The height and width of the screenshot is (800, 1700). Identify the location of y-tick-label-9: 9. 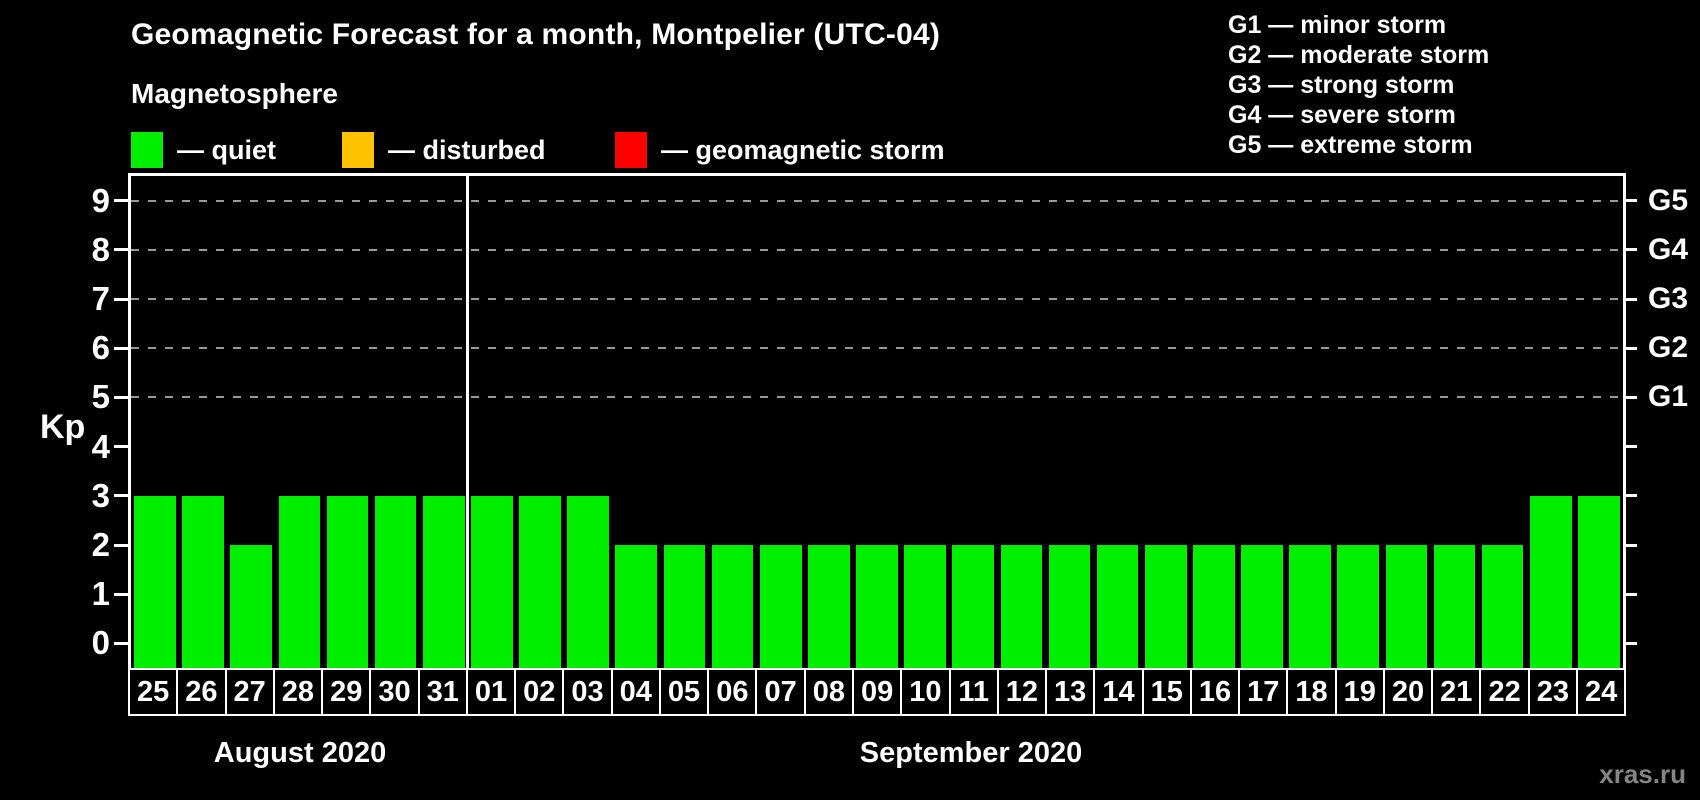
(100, 200).